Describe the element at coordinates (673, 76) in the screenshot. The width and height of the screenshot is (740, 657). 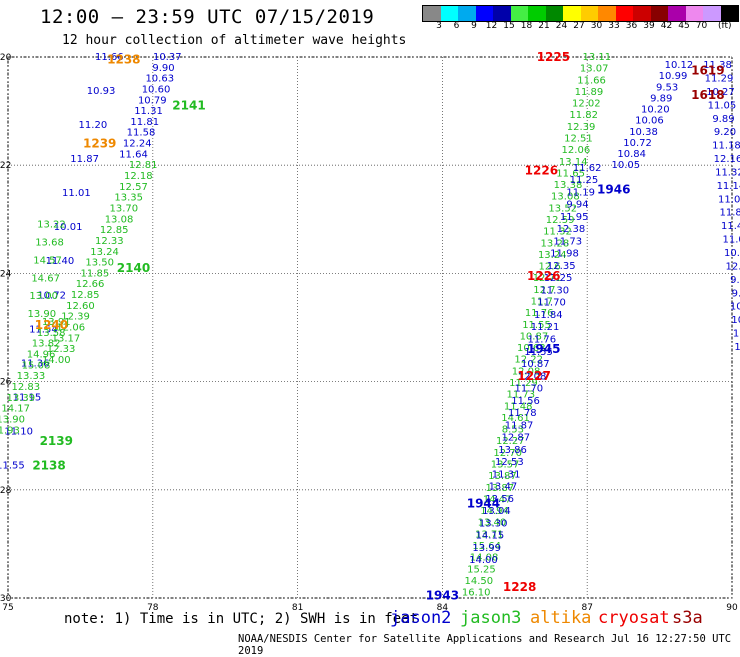
I see `wave-height-value: 10.99` at that location.